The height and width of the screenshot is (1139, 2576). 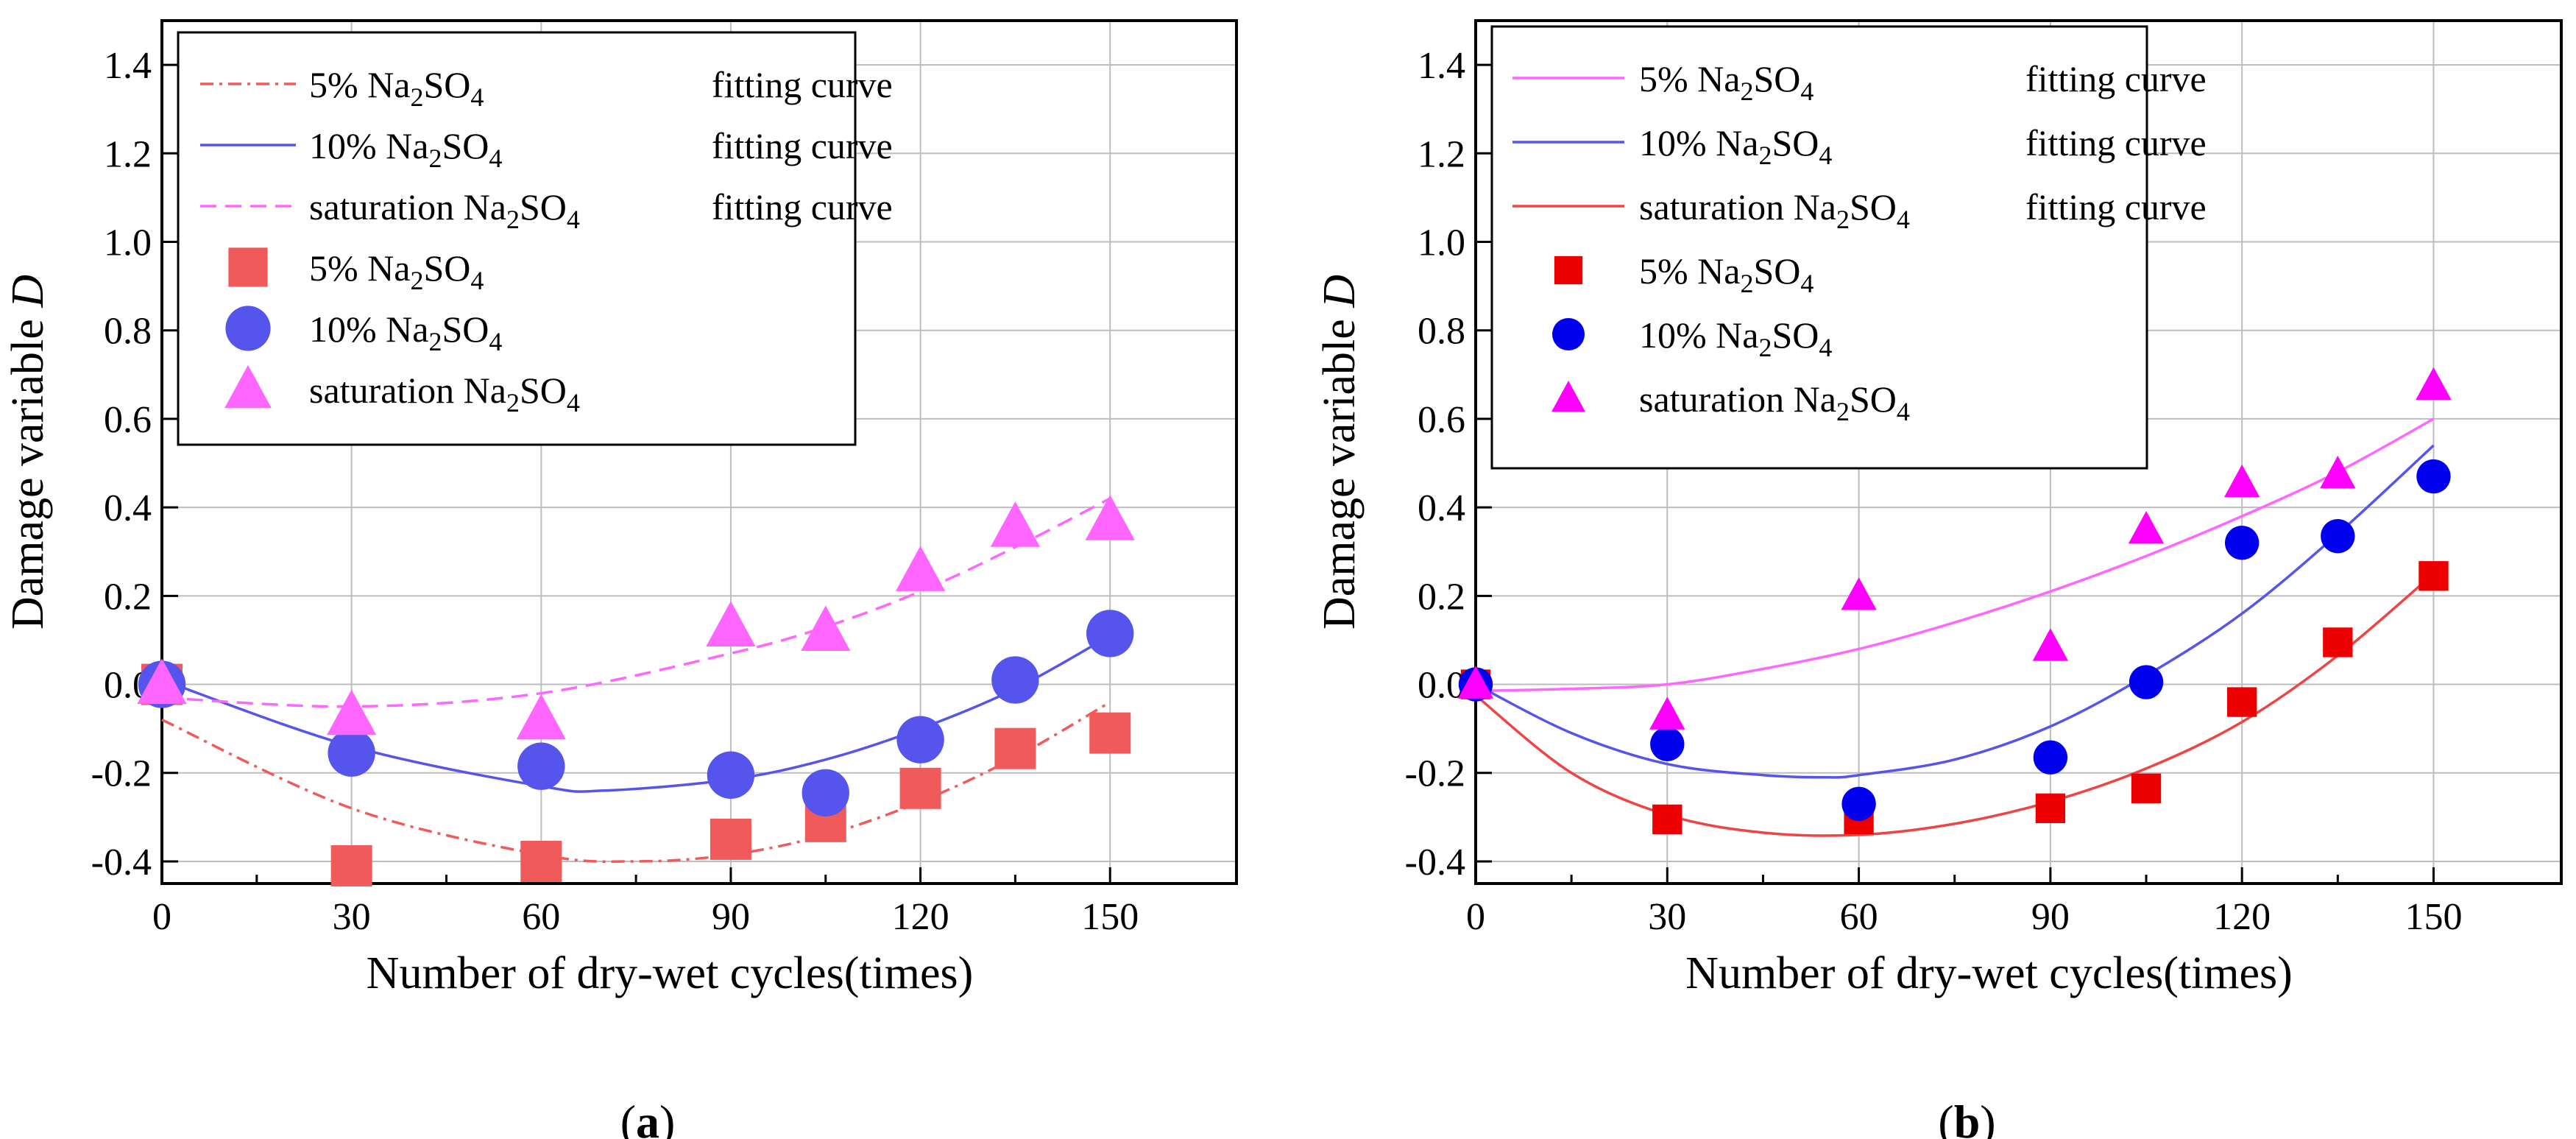 I want to click on x-tick-label: 90, so click(x=731, y=917).